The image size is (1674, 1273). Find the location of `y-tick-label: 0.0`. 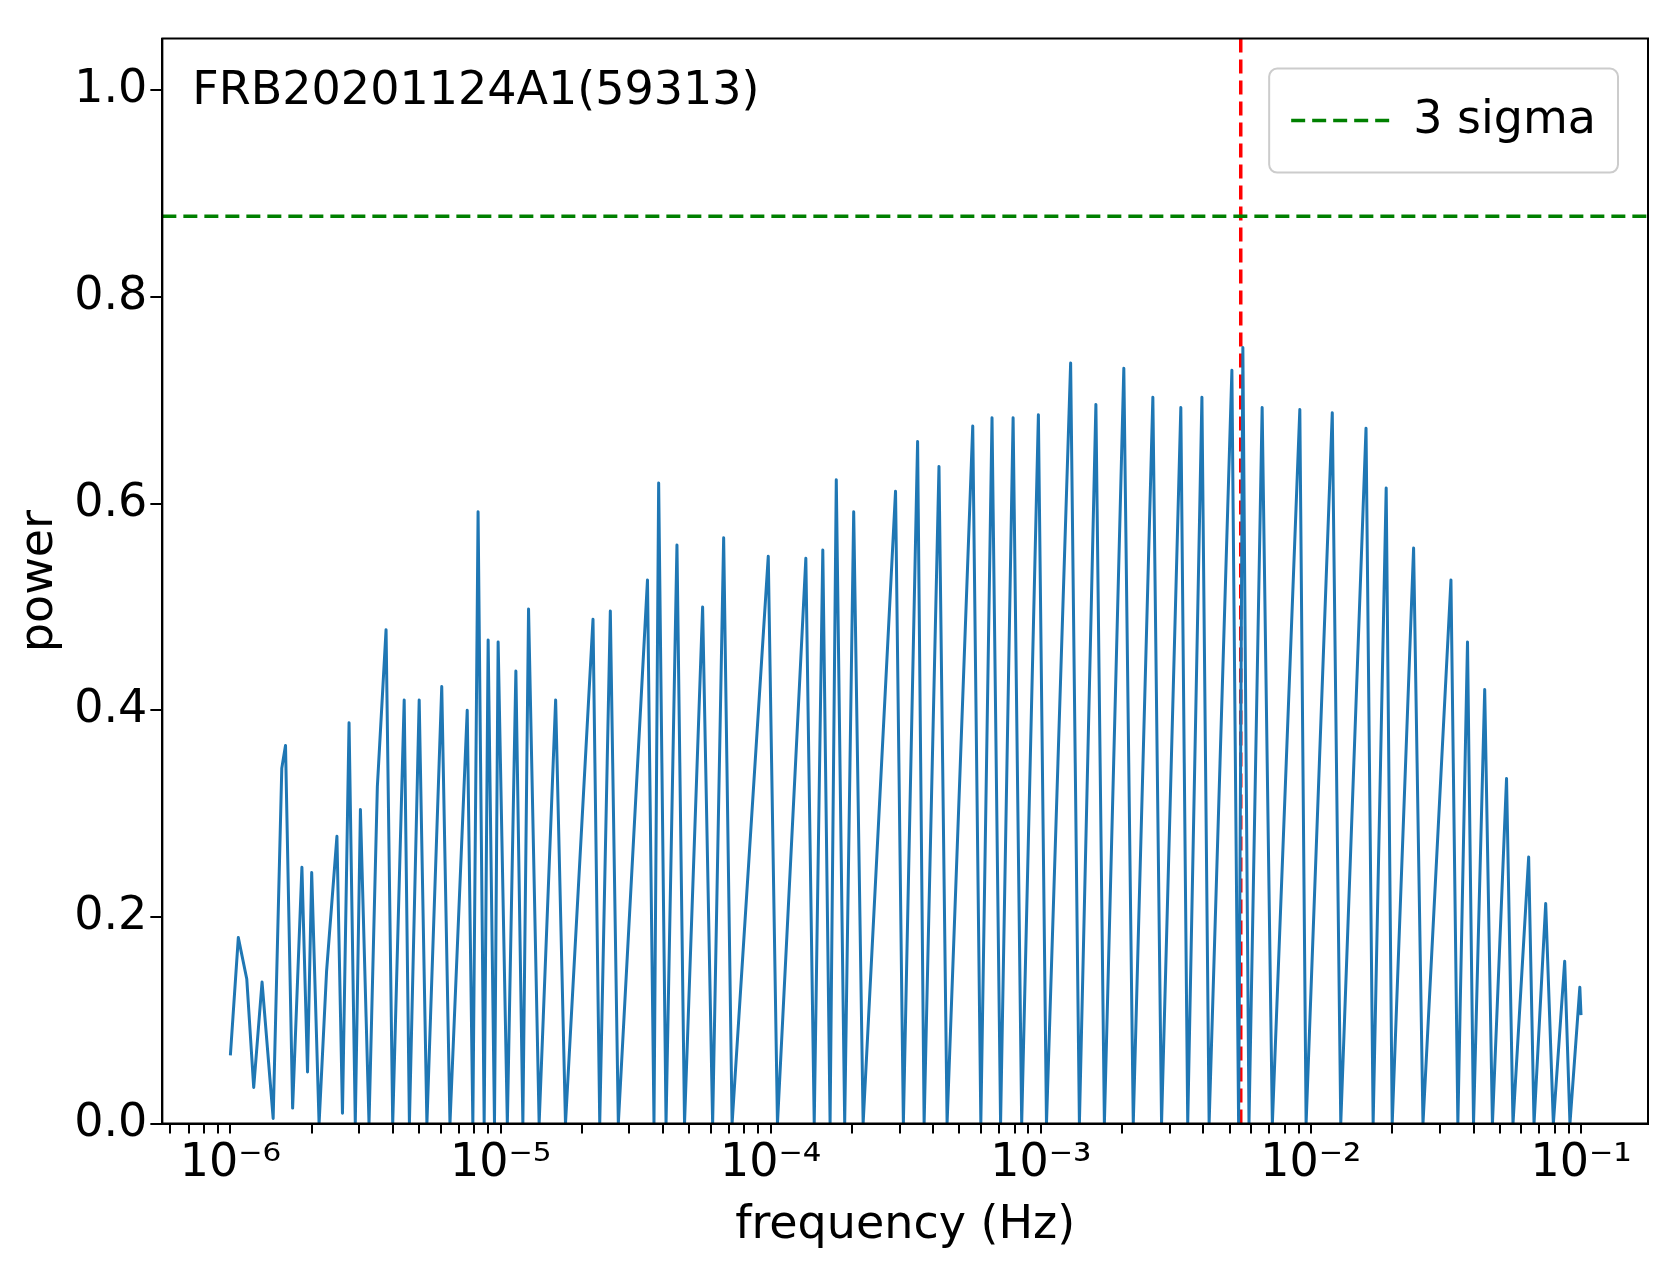

y-tick-label: 0.0 is located at coordinates (111, 1119).